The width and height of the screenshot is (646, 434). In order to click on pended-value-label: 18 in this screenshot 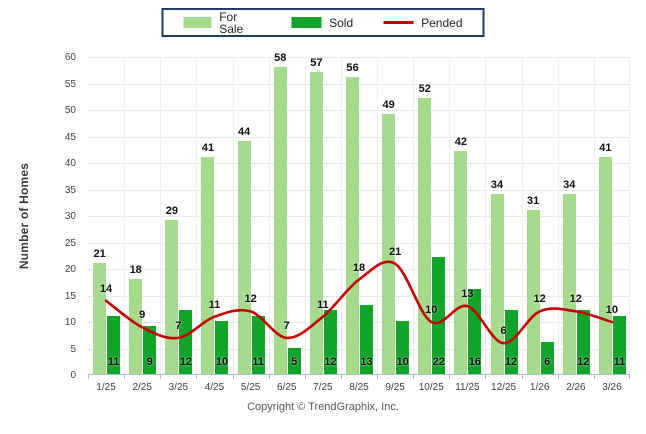, I will do `click(359, 267)`.